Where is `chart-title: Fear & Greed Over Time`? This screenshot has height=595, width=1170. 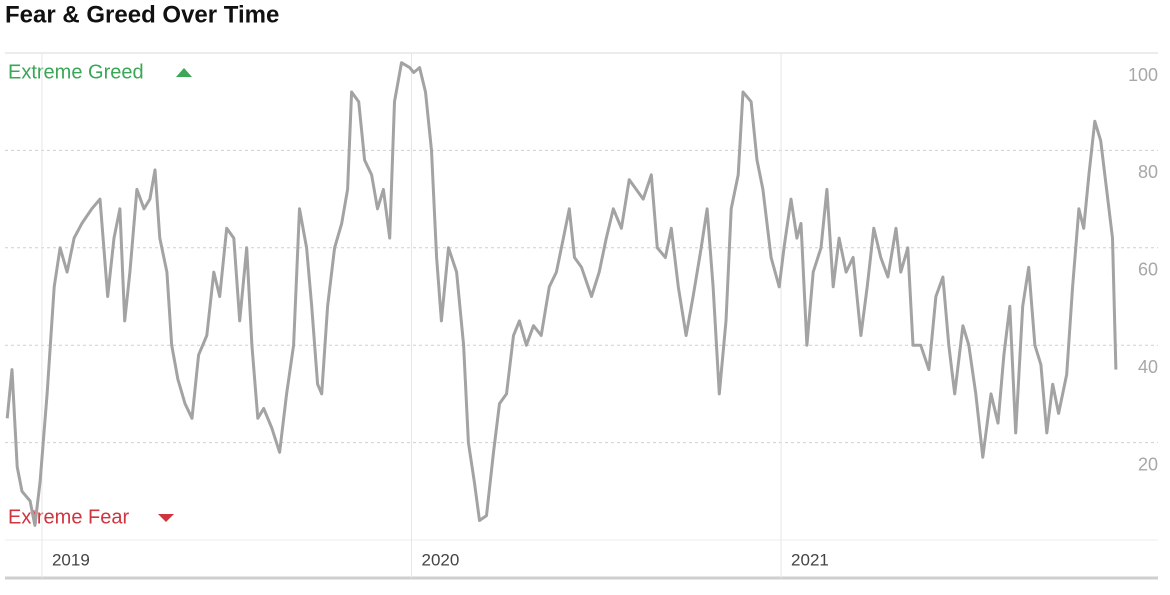 chart-title: Fear & Greed Over Time is located at coordinates (142, 14).